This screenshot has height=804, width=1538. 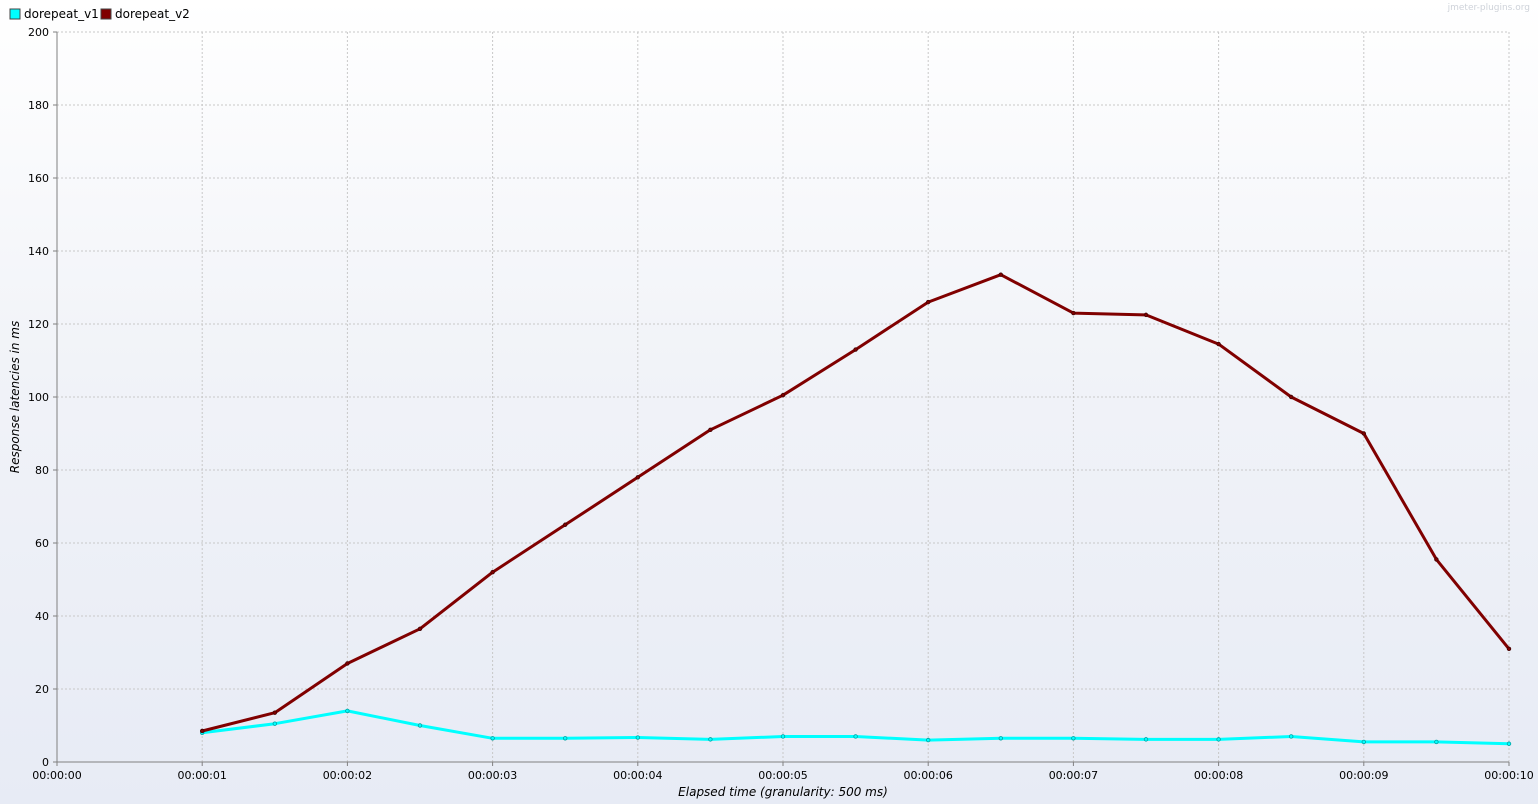 What do you see at coordinates (637, 775) in the screenshot?
I see `x-tick-label: 00:00:04` at bounding box center [637, 775].